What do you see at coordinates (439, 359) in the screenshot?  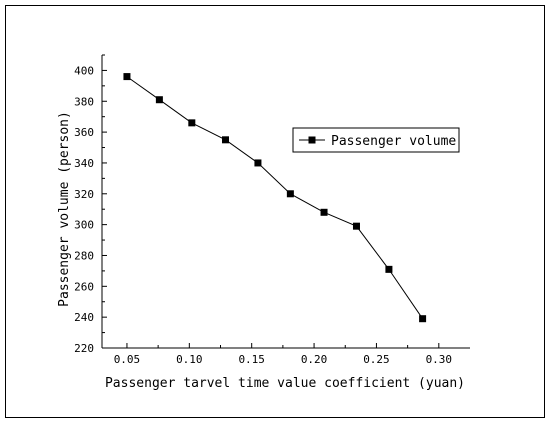 I see `x-tick-label: 0.30` at bounding box center [439, 359].